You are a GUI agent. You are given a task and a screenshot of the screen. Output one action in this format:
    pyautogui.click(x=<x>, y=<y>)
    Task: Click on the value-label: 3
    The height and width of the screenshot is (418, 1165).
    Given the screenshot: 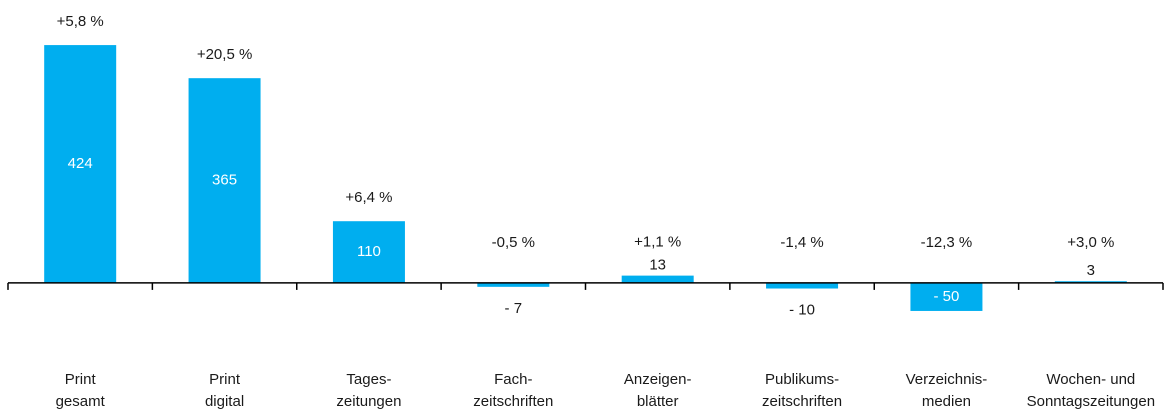 What is the action you would take?
    pyautogui.click(x=1091, y=270)
    